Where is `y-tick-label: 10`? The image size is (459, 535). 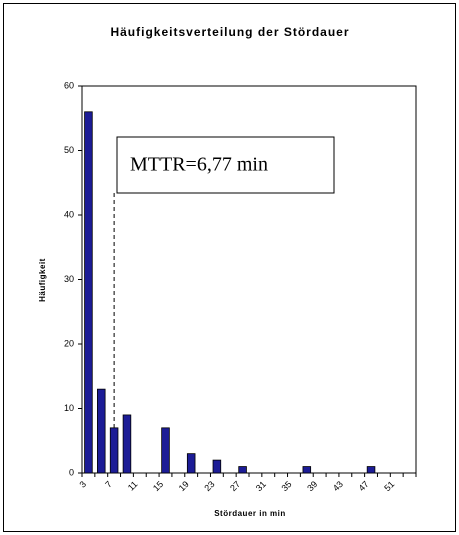 y-tick-label: 10 is located at coordinates (69, 408).